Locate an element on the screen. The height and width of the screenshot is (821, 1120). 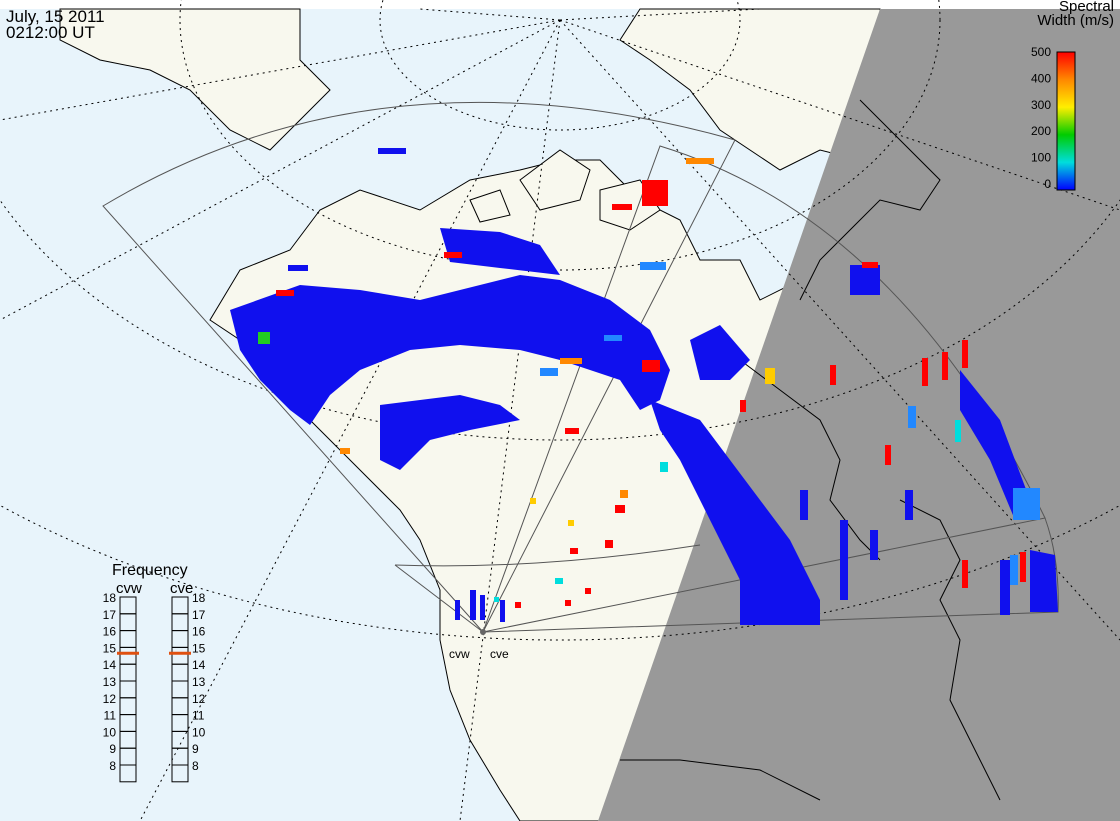
legend-colorbar is located at coordinates (1066, 121).